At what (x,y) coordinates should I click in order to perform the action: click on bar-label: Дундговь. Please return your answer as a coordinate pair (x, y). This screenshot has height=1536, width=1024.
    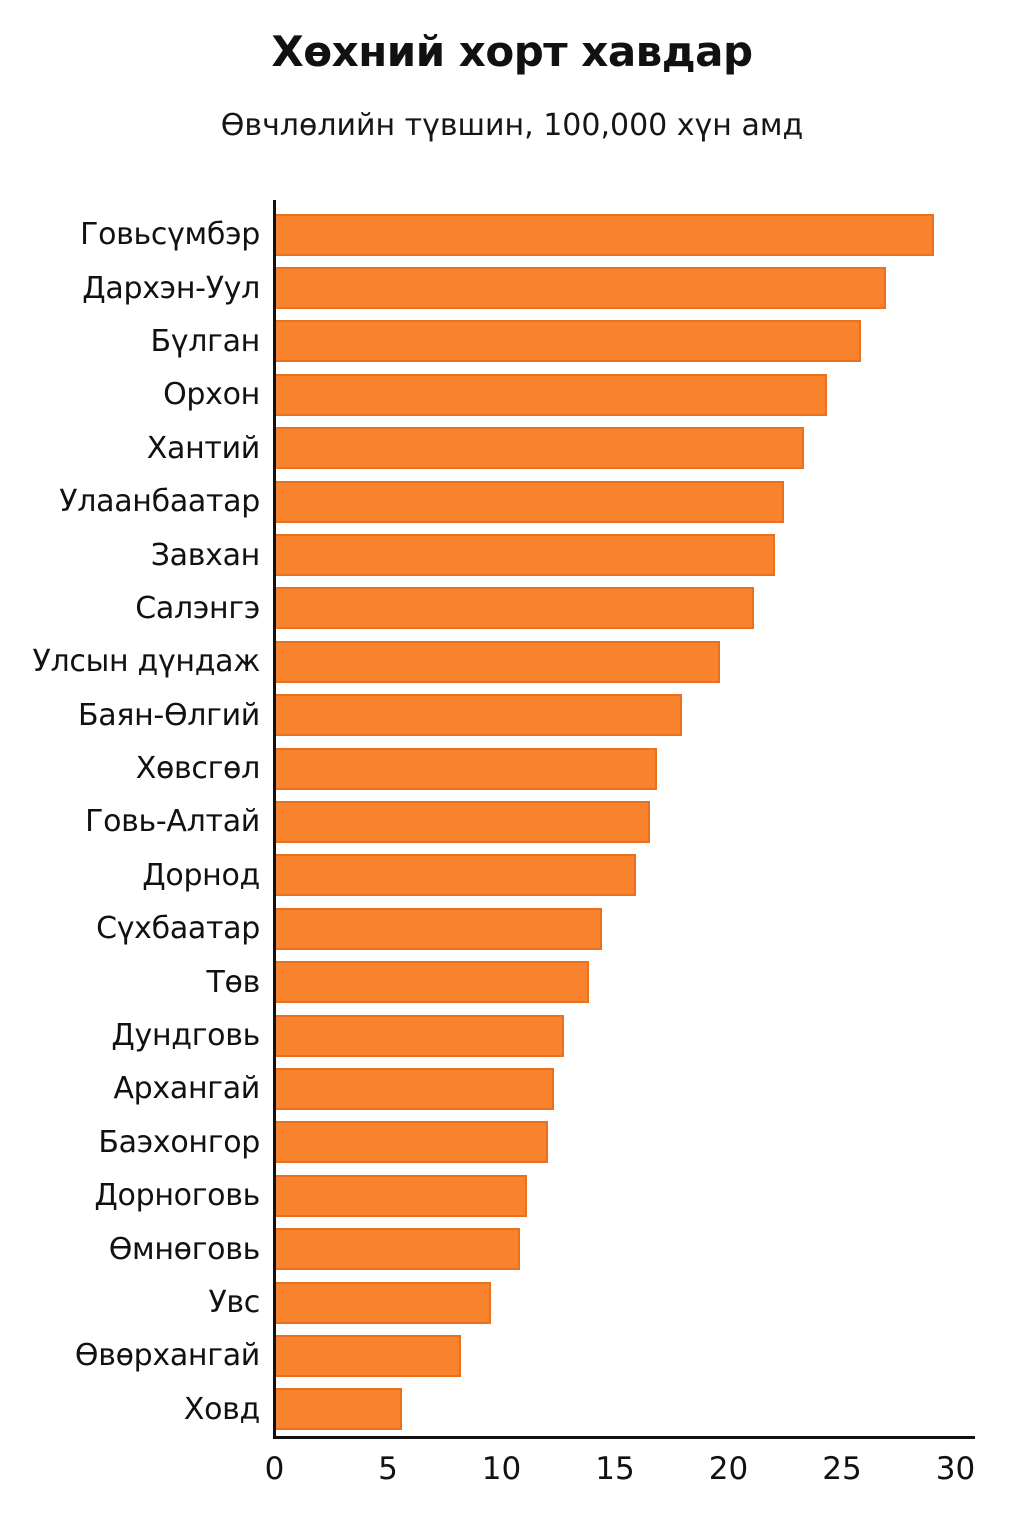
    Looking at the image, I should click on (185, 1036).